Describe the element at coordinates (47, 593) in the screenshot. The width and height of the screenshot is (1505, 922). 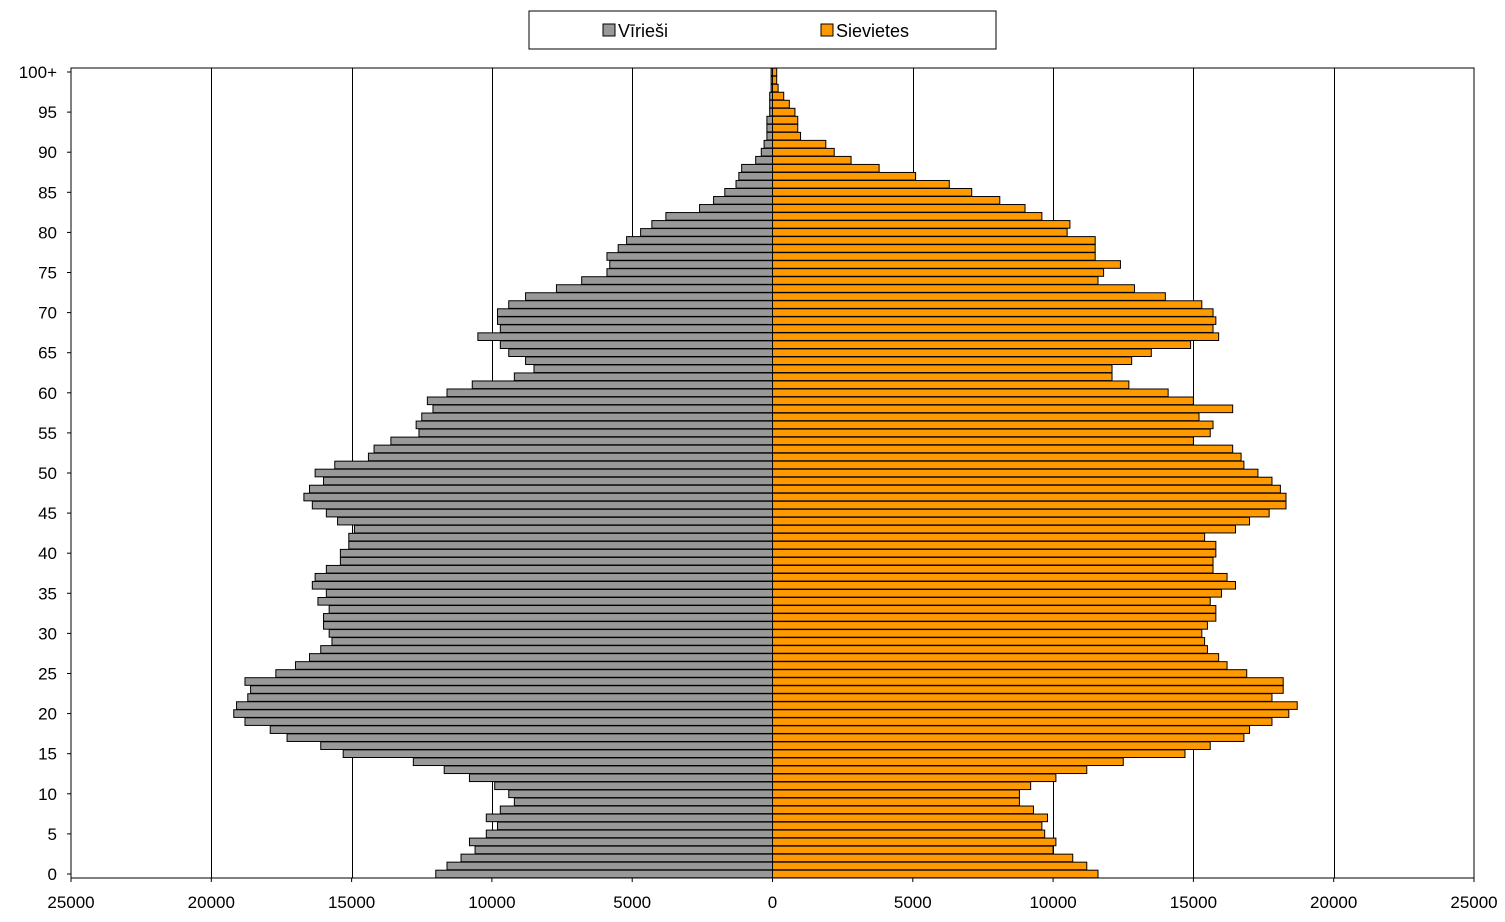
I see `y-tick-label-35: 35` at that location.